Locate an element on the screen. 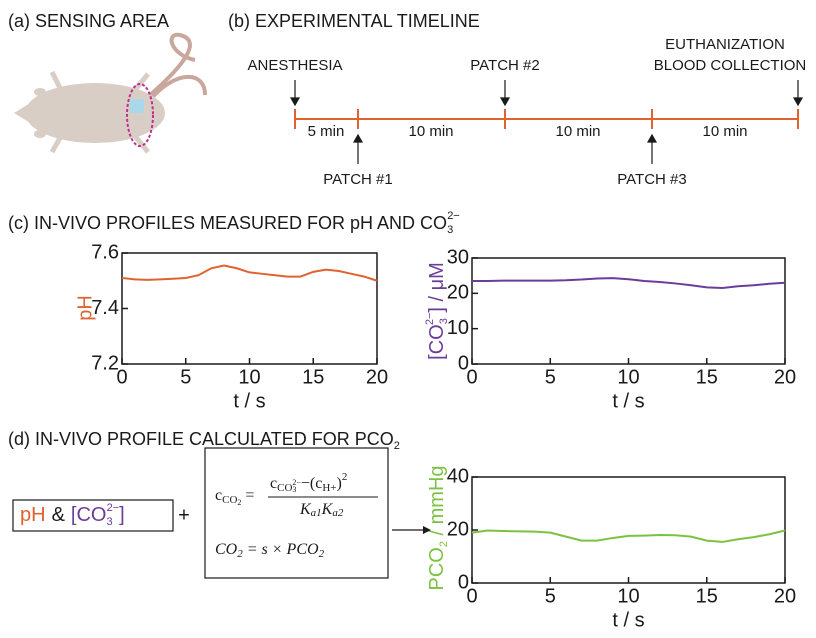 This screenshot has height=638, width=816. y-tick-label: 7.6 is located at coordinates (105, 252).